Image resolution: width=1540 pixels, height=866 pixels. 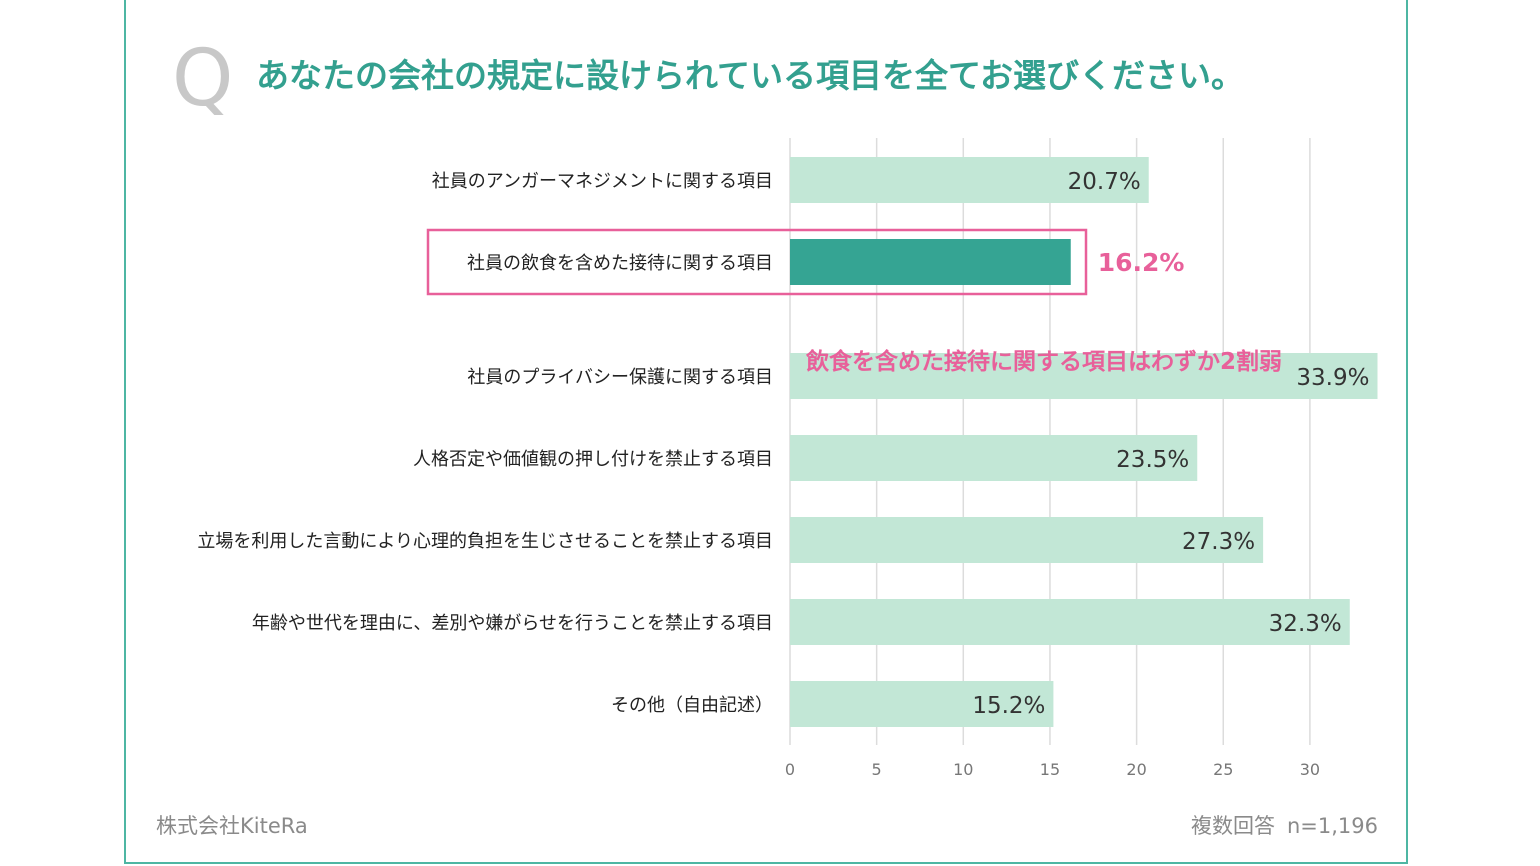 What do you see at coordinates (1310, 769) in the screenshot?
I see `x-tick-label: 30` at bounding box center [1310, 769].